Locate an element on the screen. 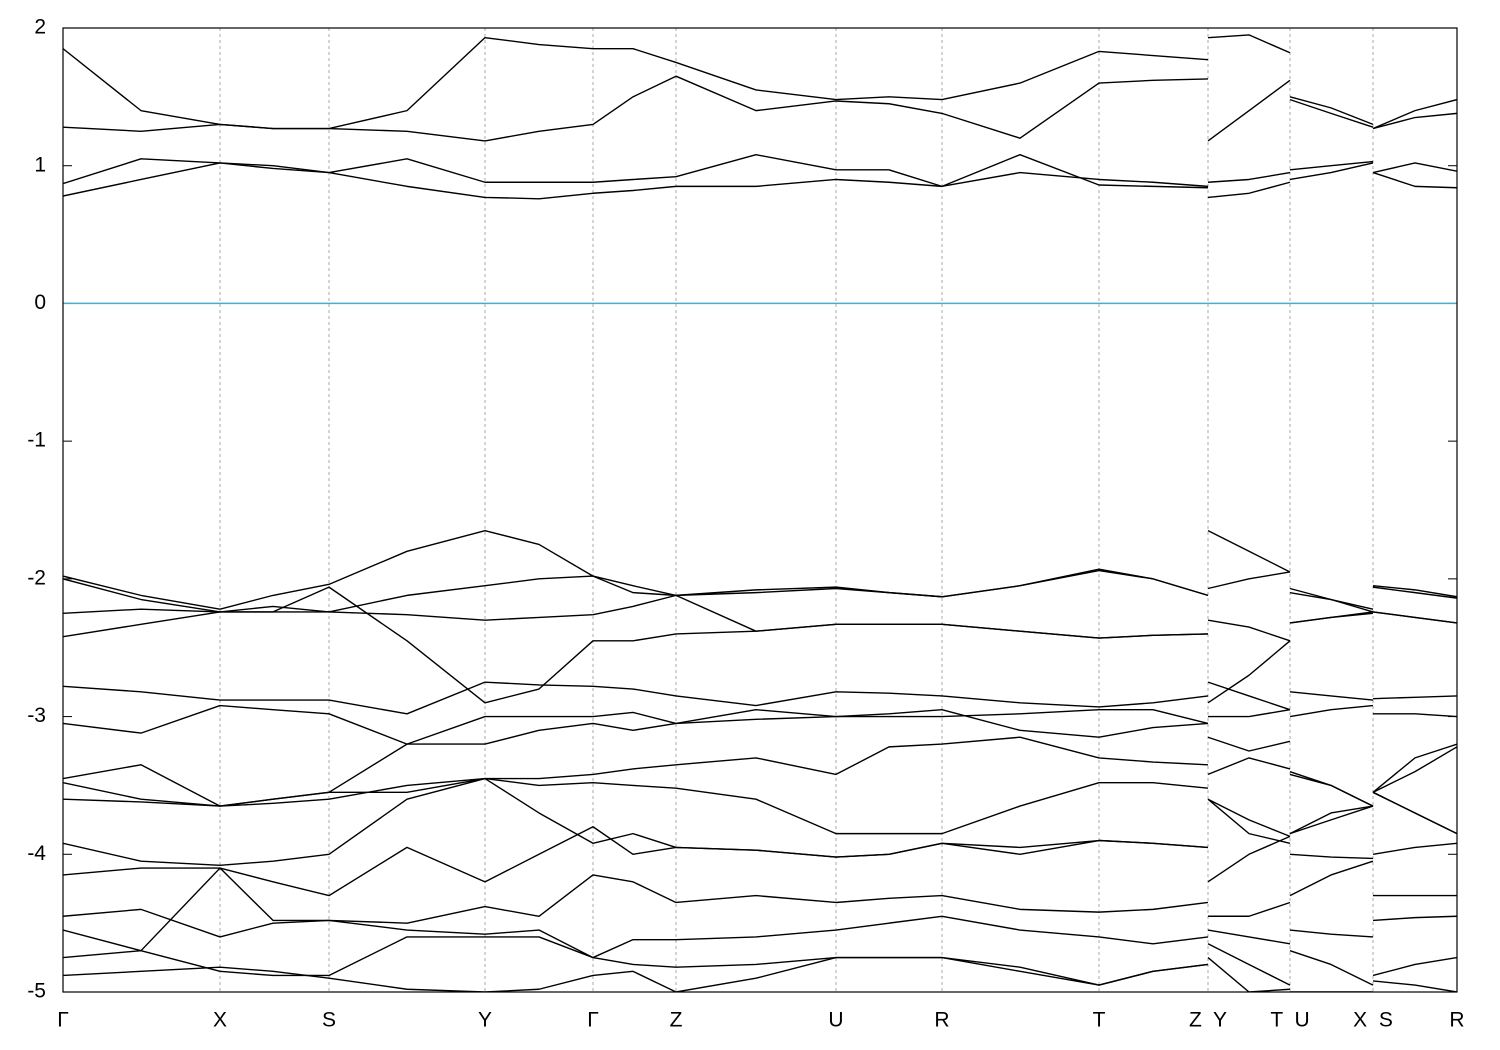  y-tick-label: -3 is located at coordinates (36, 715).